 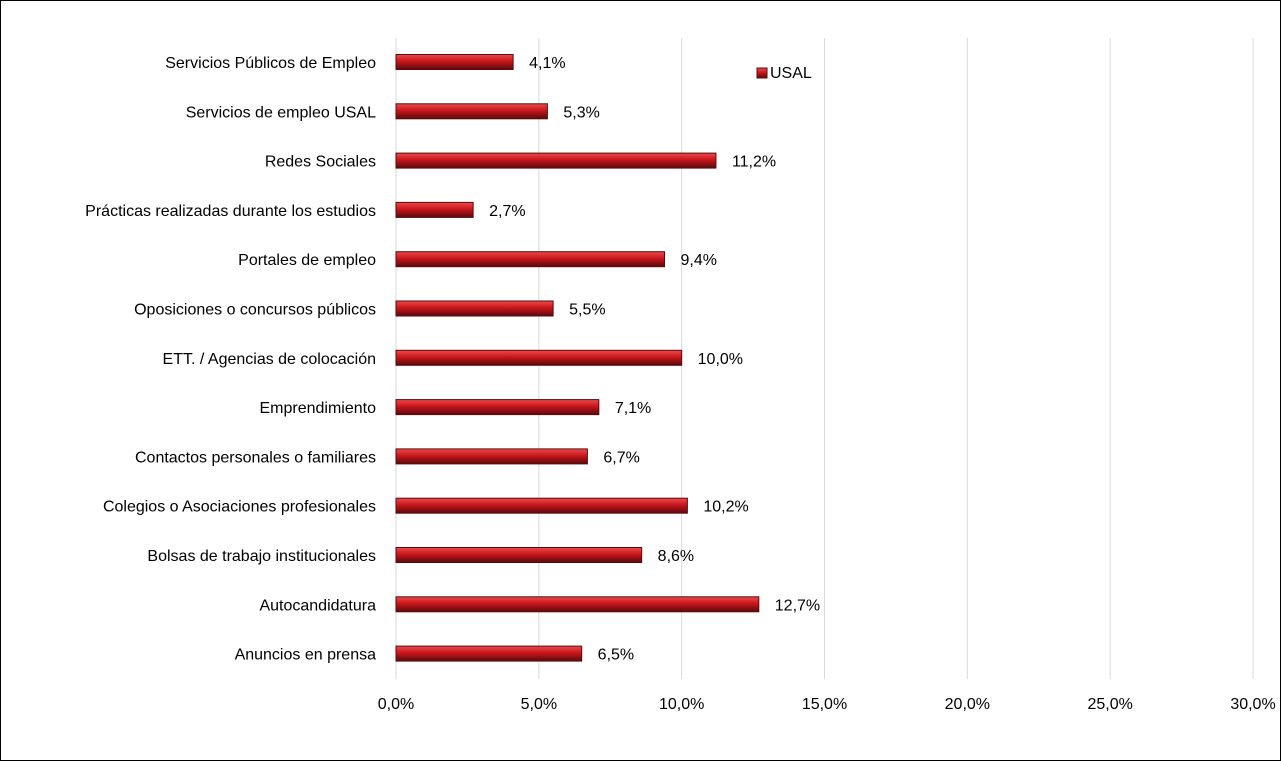 I want to click on data-label: 8,6%, so click(x=676, y=556).